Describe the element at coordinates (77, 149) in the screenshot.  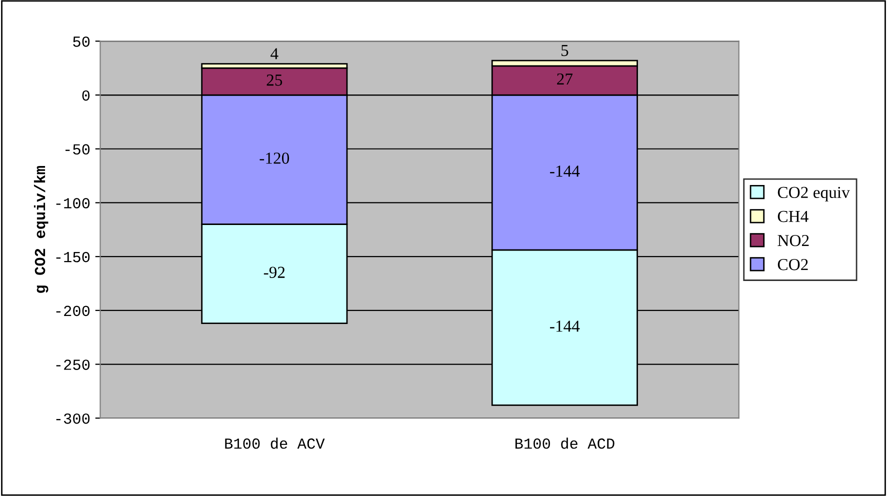
I see `y-tick-label: -50` at that location.